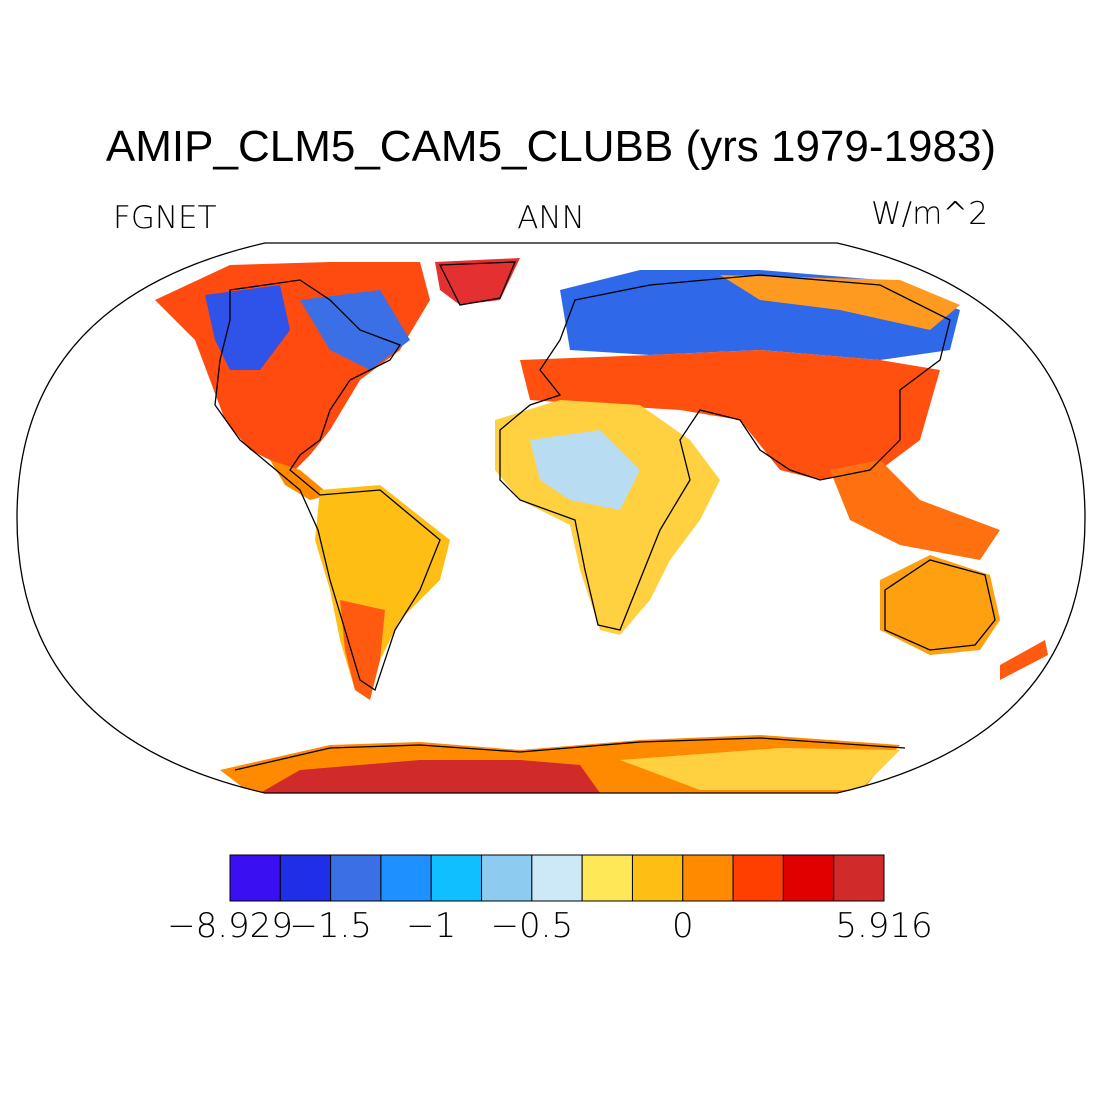  Describe the element at coordinates (607, 517) in the screenshot. I see `africa-region` at that location.